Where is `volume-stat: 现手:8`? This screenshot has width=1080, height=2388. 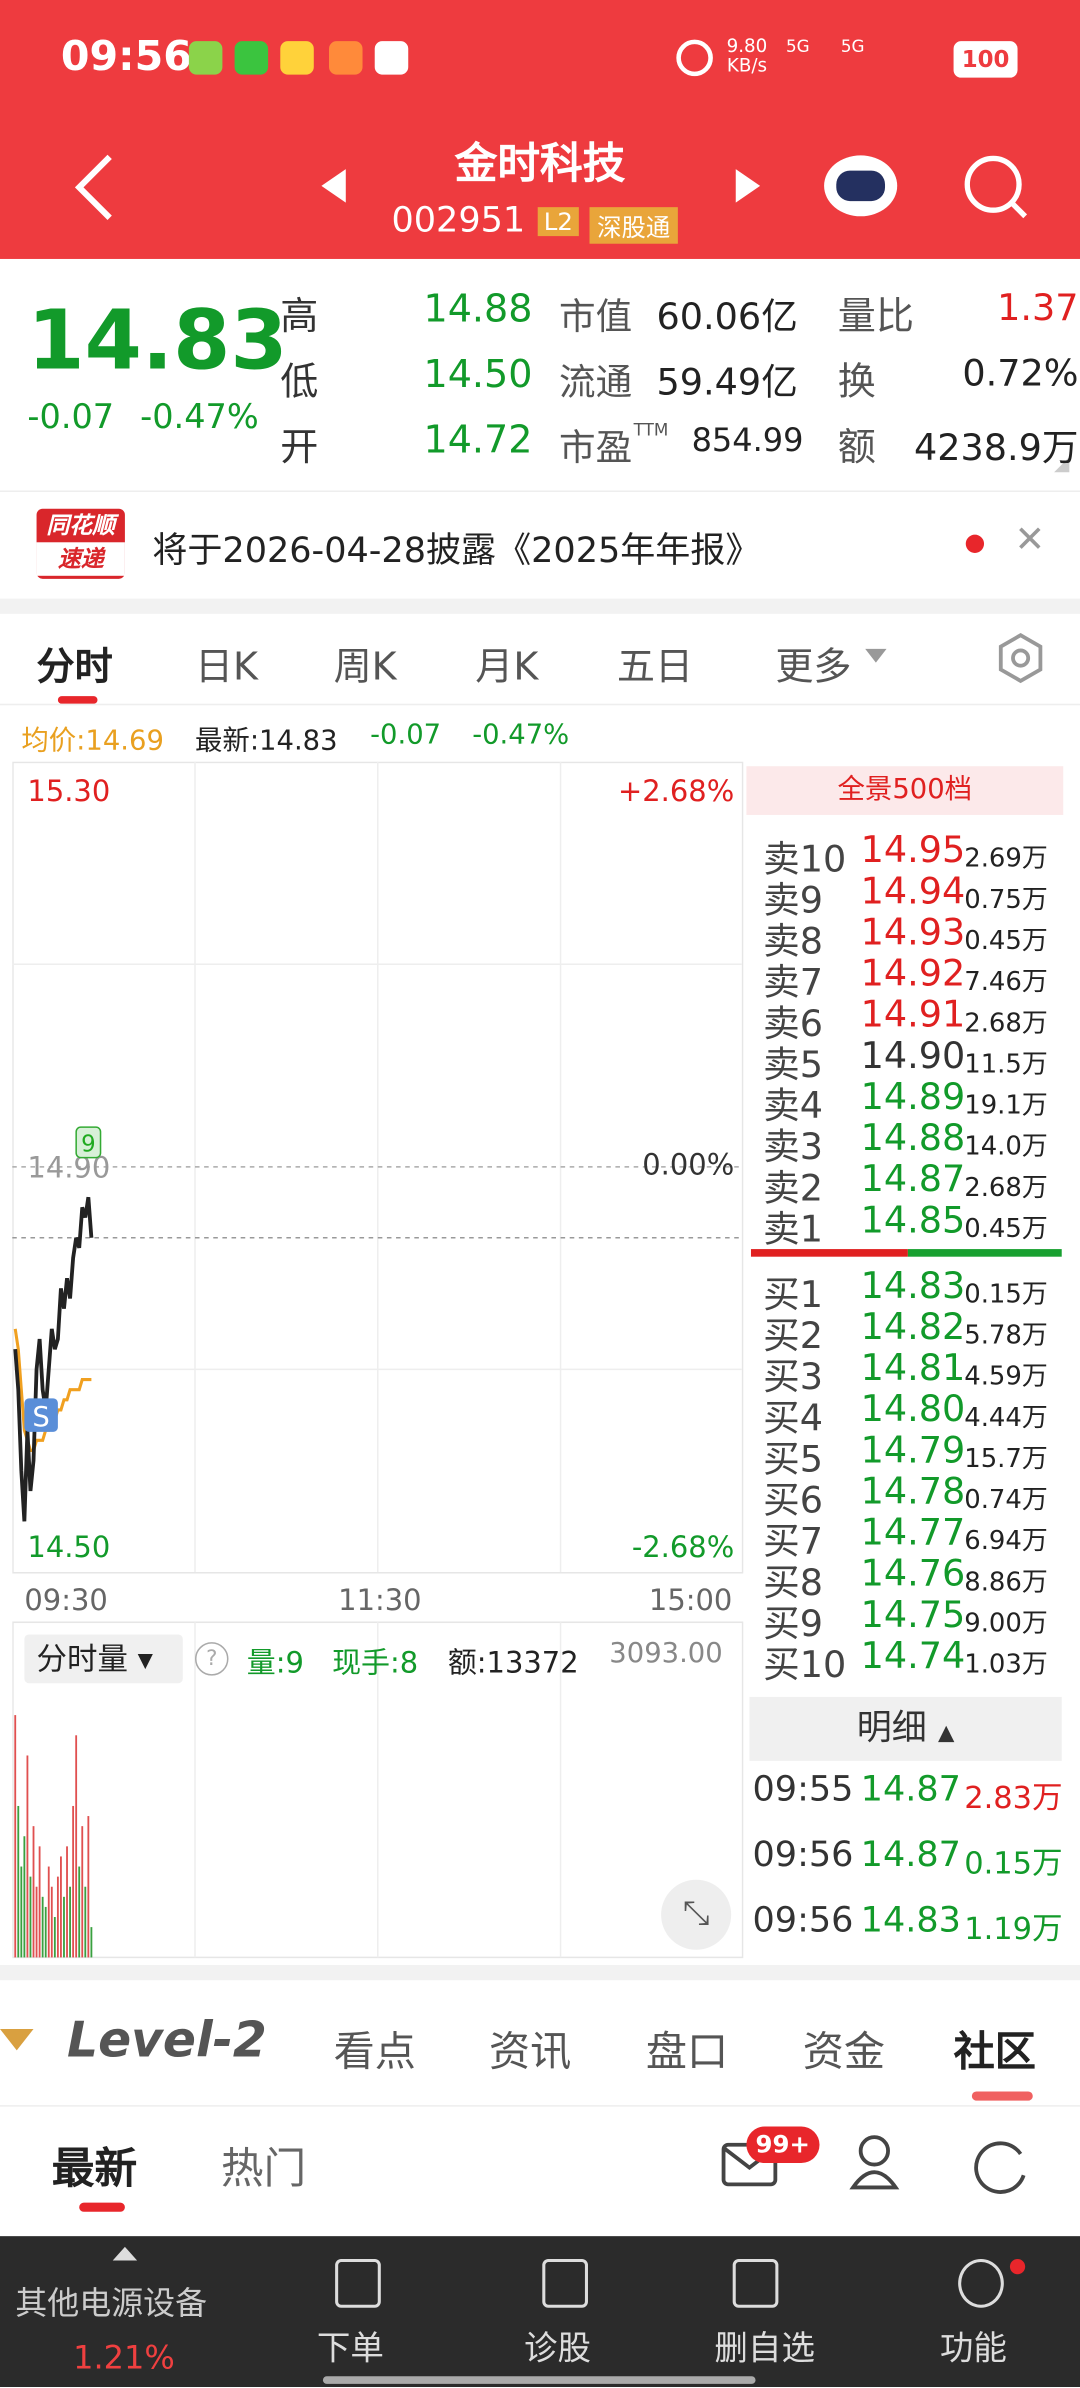
volume-stat: 现手:8 is located at coordinates (375, 1663).